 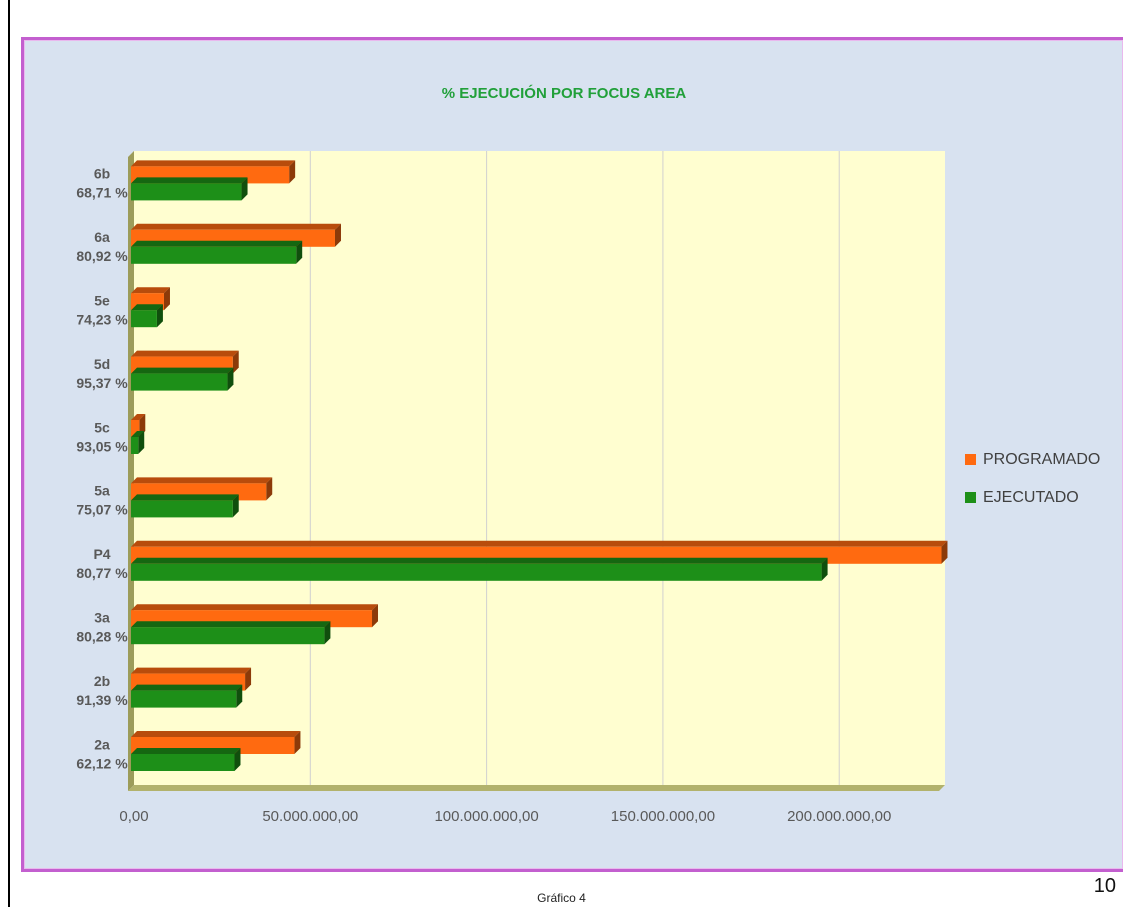 I want to click on bar-programado-6a-top, so click(x=236, y=226).